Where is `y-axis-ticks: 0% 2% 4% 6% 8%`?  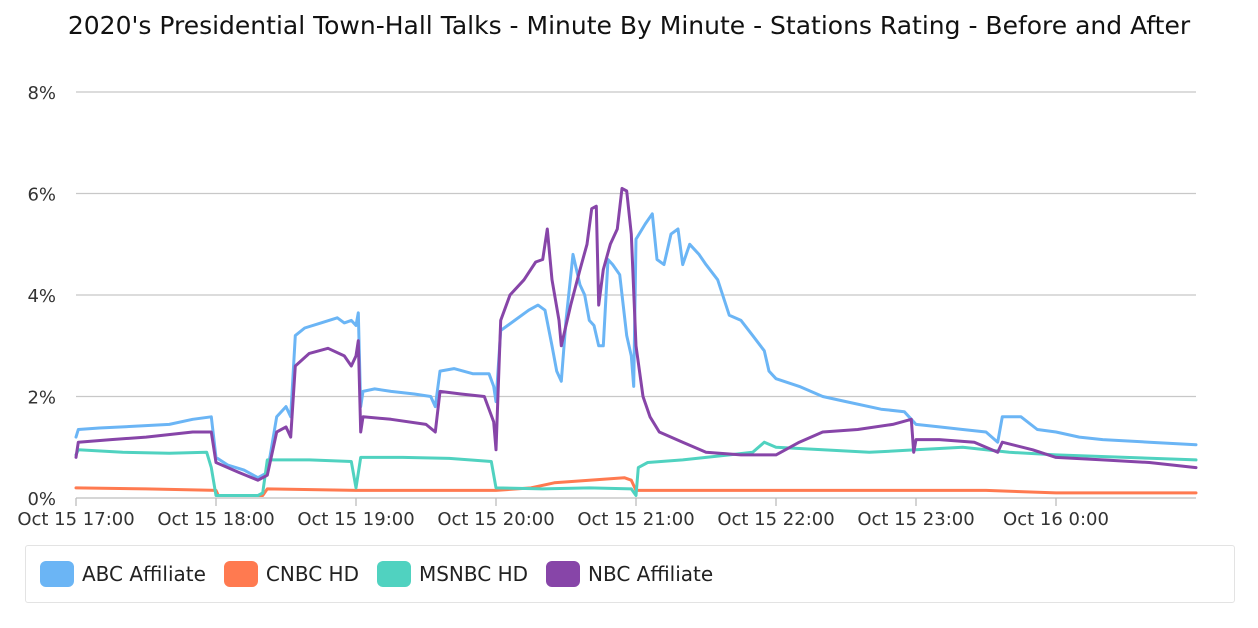 y-axis-ticks: 0% 2% 4% 6% 8% is located at coordinates (41, 296).